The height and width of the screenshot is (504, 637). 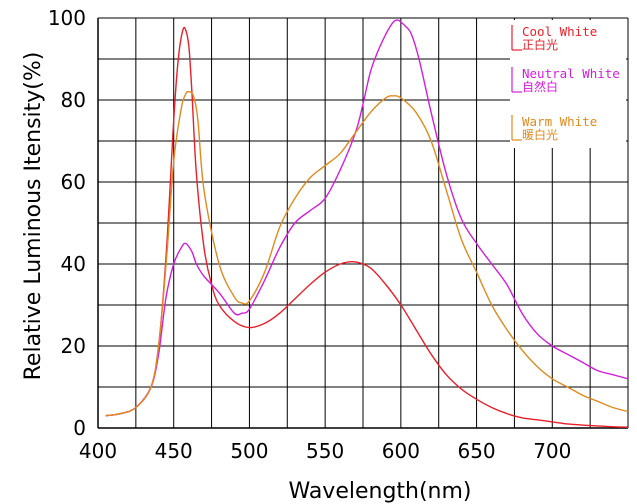 I want to click on y-axis-label: Relative Luminous Itensity(%), so click(x=33, y=216).